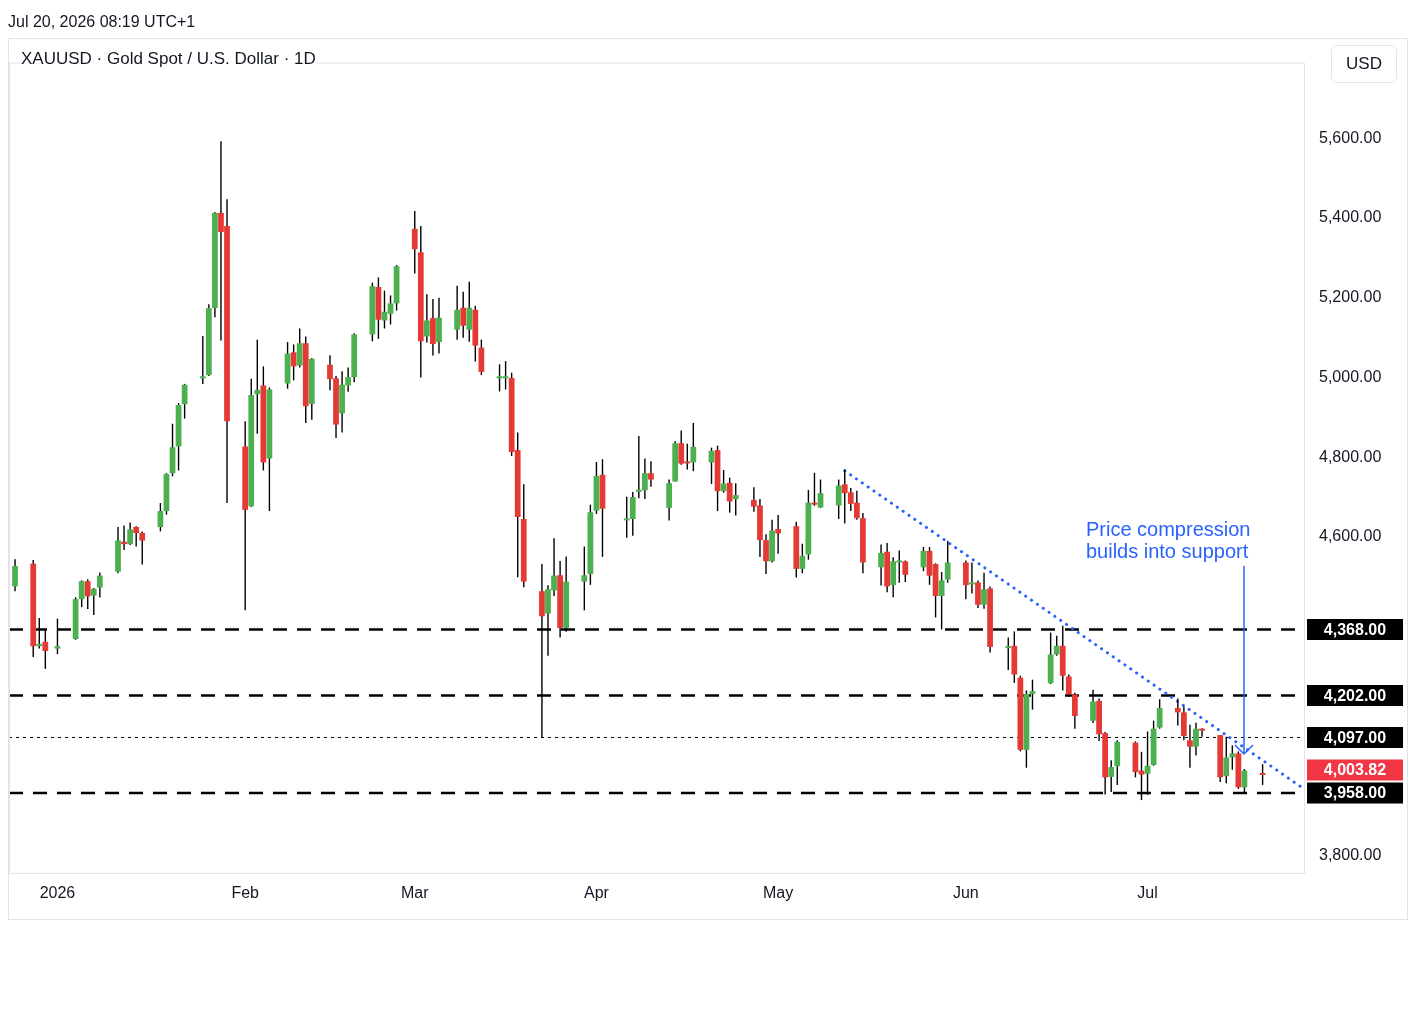 The image size is (1427, 1012). What do you see at coordinates (596, 892) in the screenshot?
I see `x-tick-label: Apr` at bounding box center [596, 892].